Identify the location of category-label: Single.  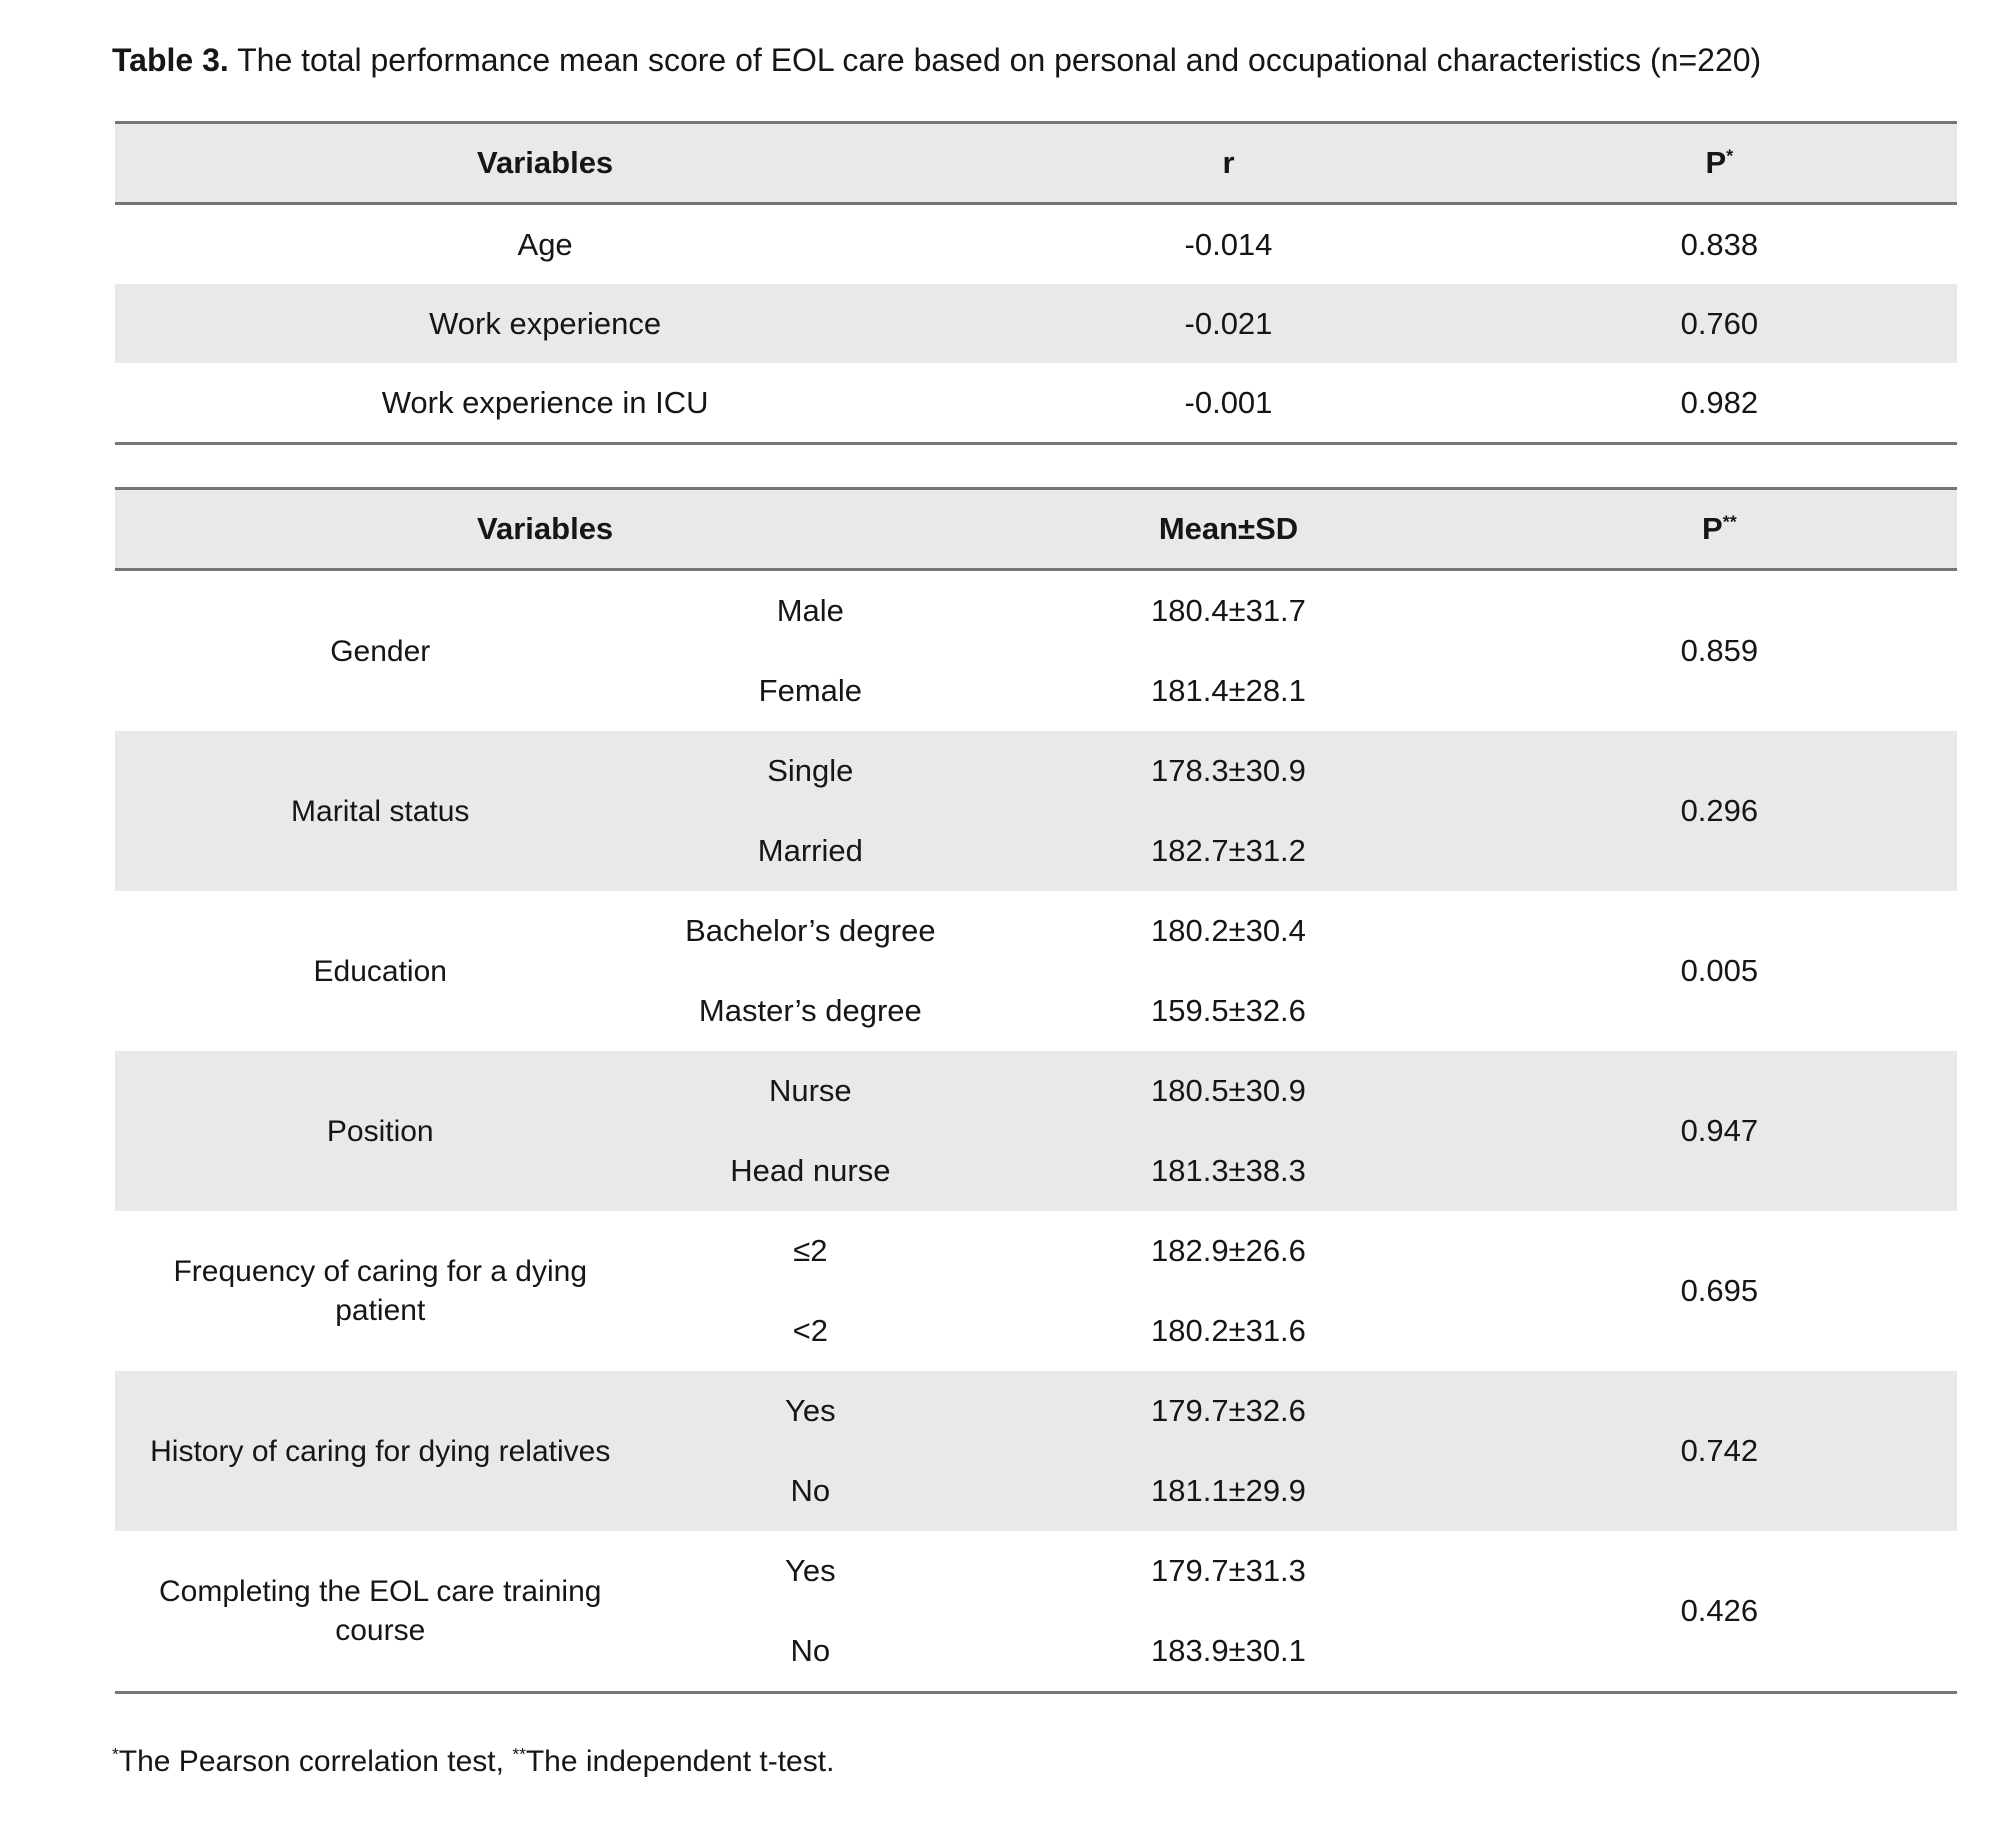
(810, 770).